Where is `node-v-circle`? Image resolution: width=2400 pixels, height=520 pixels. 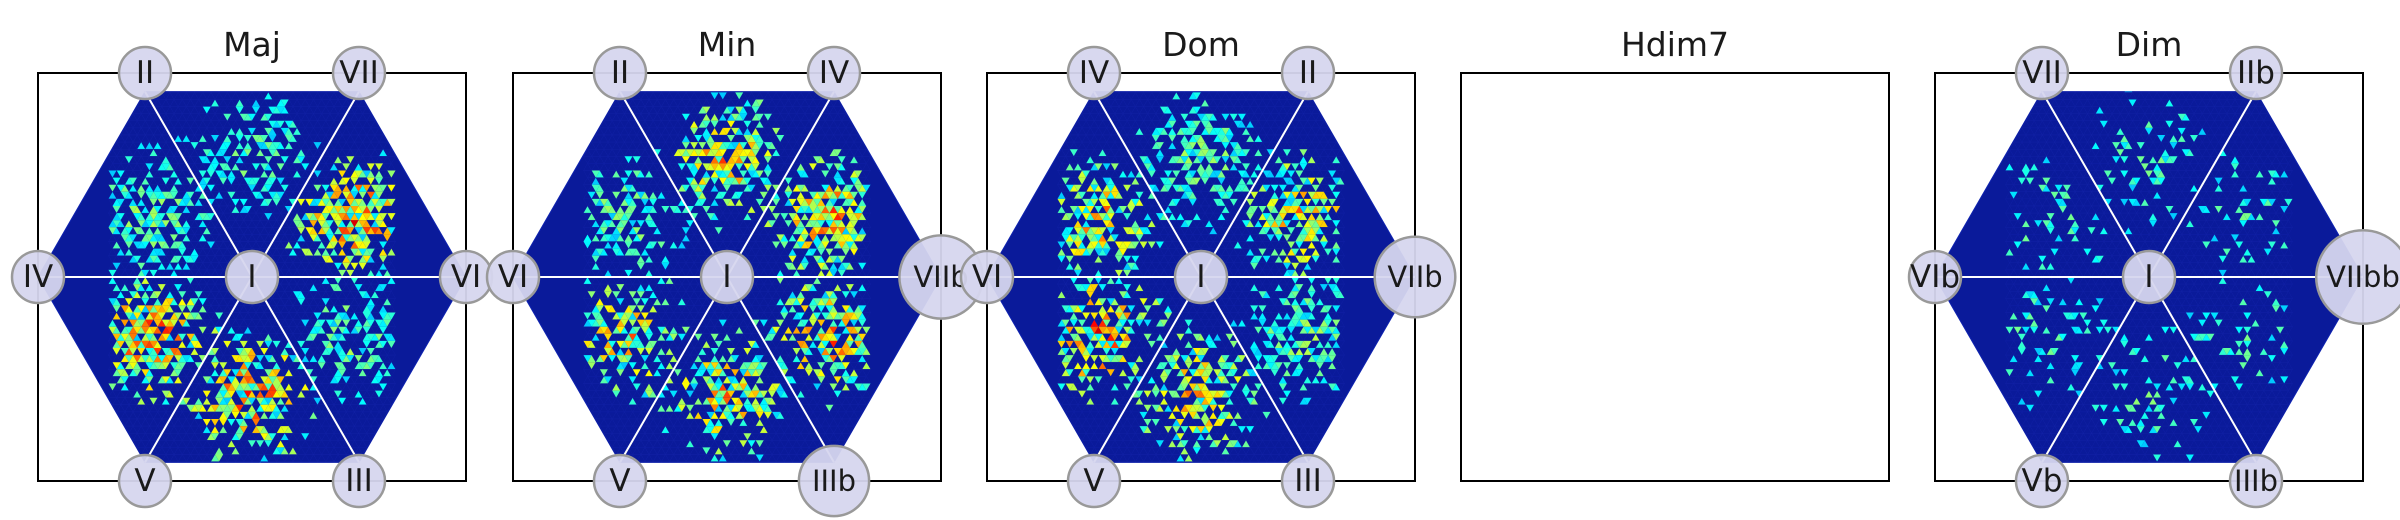 node-v-circle is located at coordinates (145, 481).